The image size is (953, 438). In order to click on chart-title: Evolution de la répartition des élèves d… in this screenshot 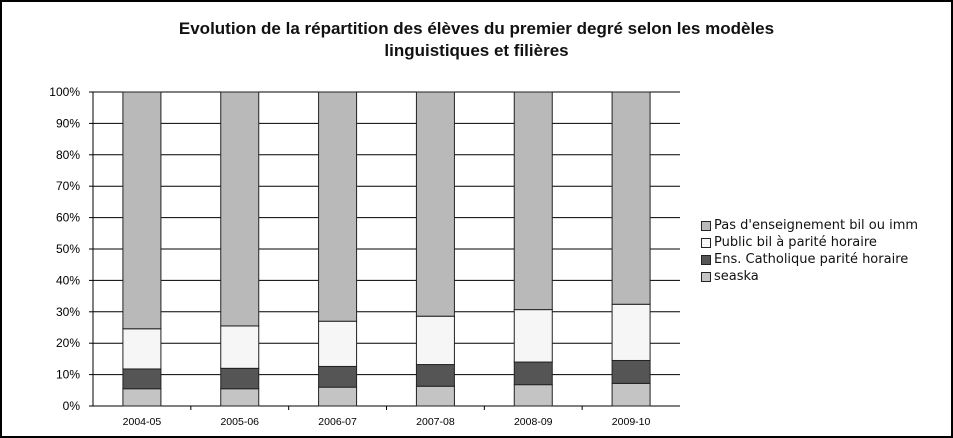, I will do `click(476, 40)`.